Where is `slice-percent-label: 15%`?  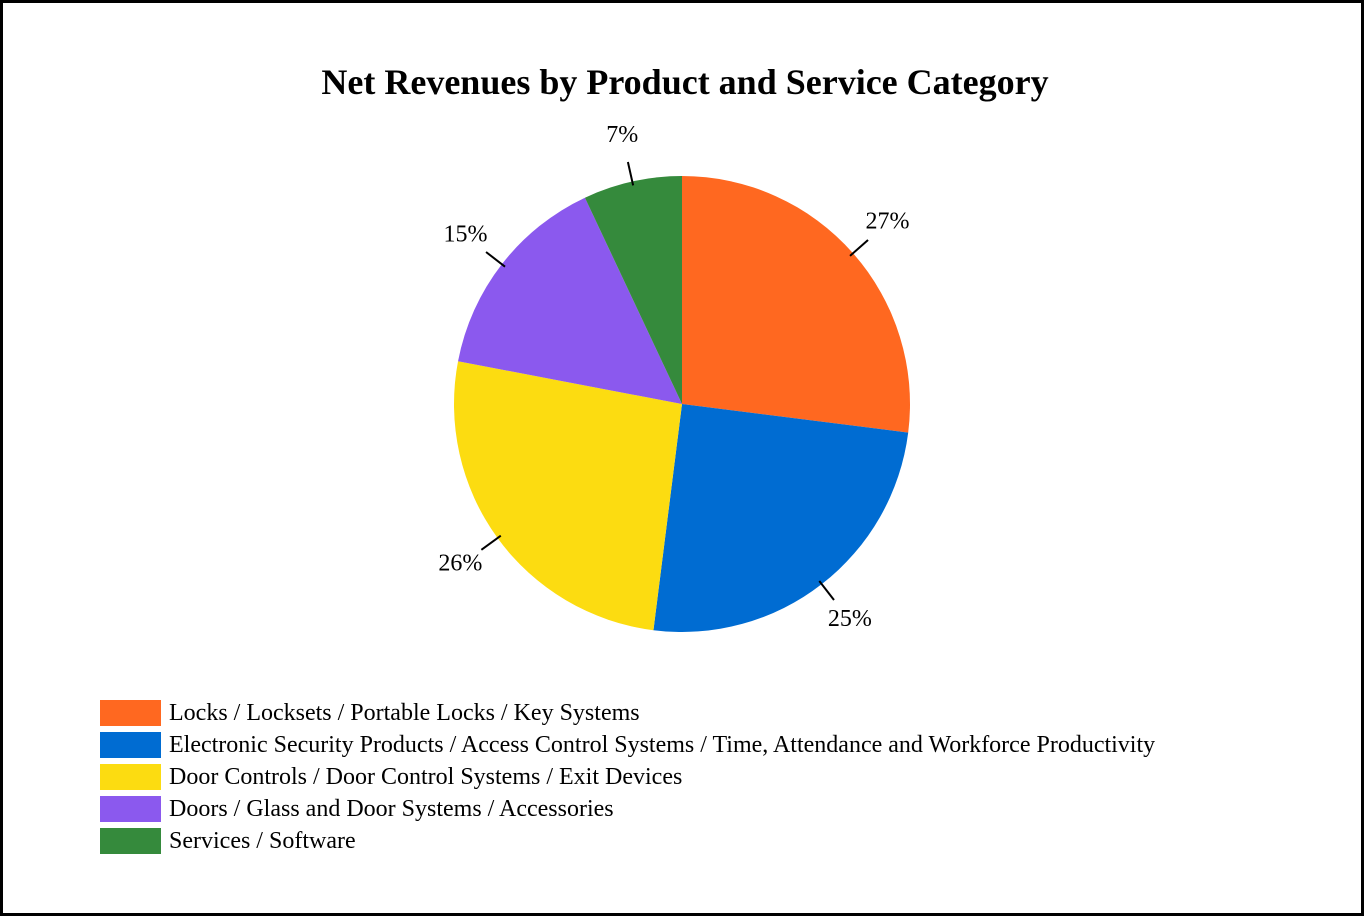
slice-percent-label: 15% is located at coordinates (465, 235).